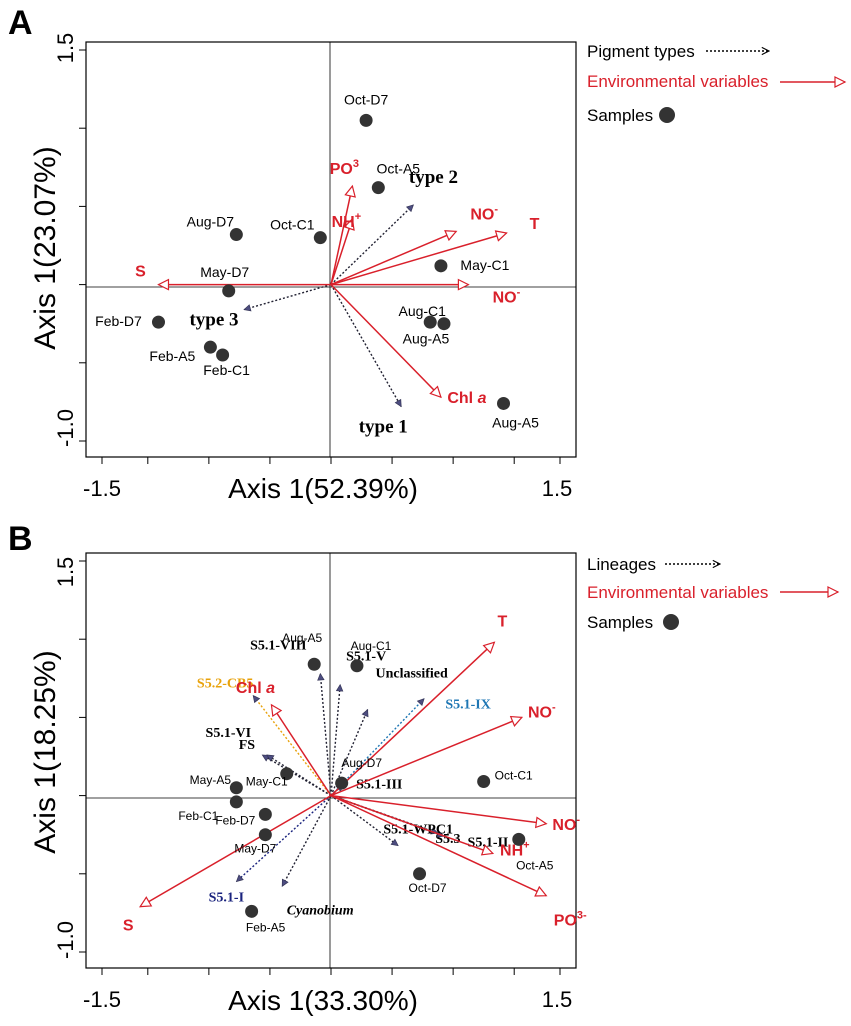 This screenshot has height=1026, width=851. Describe the element at coordinates (620, 115) in the screenshot. I see `legend-a-samples: Samples` at that location.